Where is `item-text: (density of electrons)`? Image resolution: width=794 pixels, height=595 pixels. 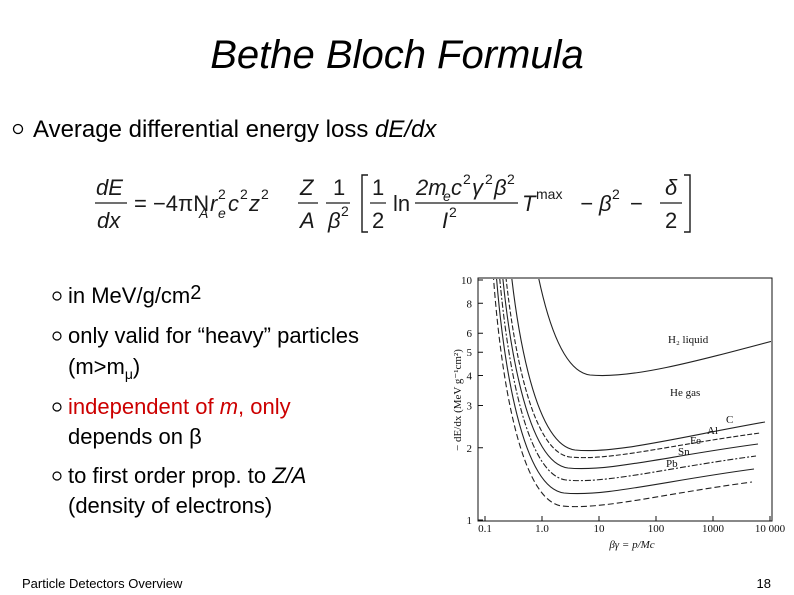 item-text: (density of electrons) is located at coordinates (170, 505).